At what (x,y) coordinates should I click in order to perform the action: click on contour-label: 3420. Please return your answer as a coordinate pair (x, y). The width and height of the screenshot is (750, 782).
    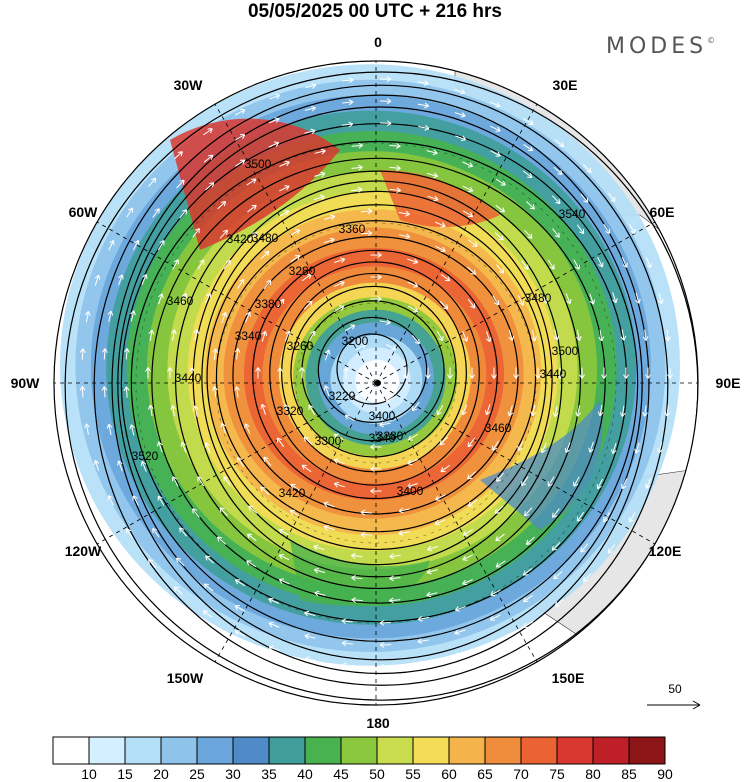
    Looking at the image, I should click on (240, 239).